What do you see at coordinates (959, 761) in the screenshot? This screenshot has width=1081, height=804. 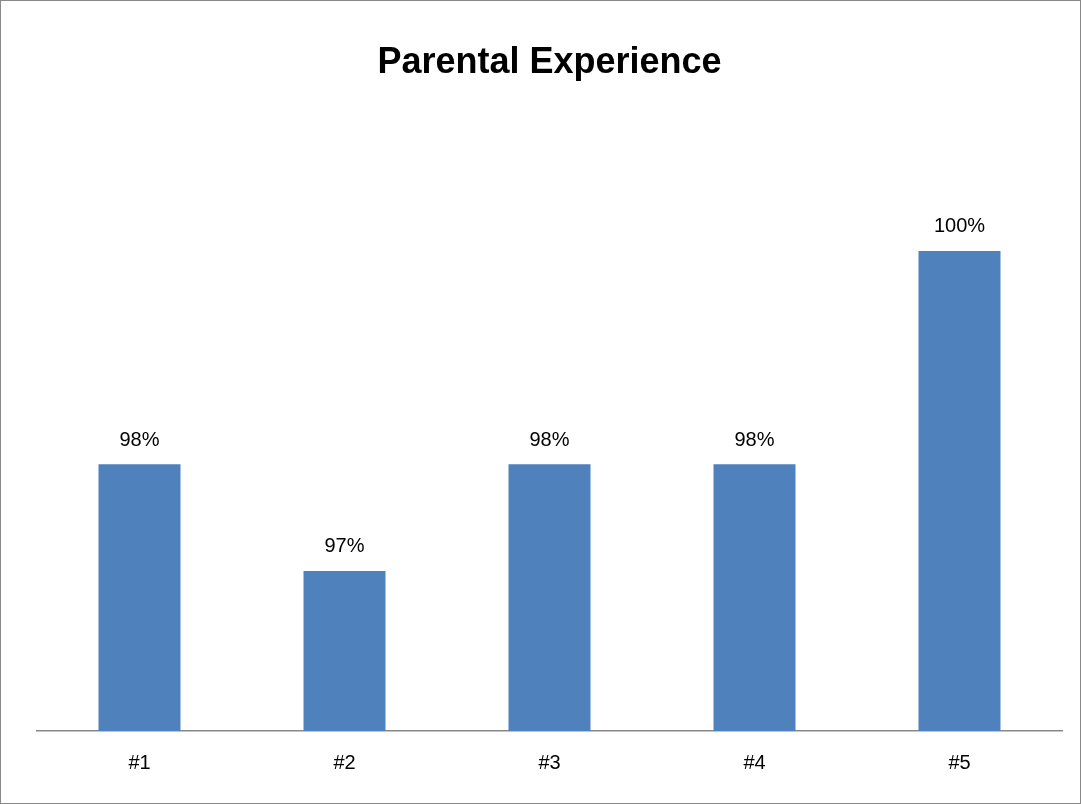 I see `x-tick-label: #5` at bounding box center [959, 761].